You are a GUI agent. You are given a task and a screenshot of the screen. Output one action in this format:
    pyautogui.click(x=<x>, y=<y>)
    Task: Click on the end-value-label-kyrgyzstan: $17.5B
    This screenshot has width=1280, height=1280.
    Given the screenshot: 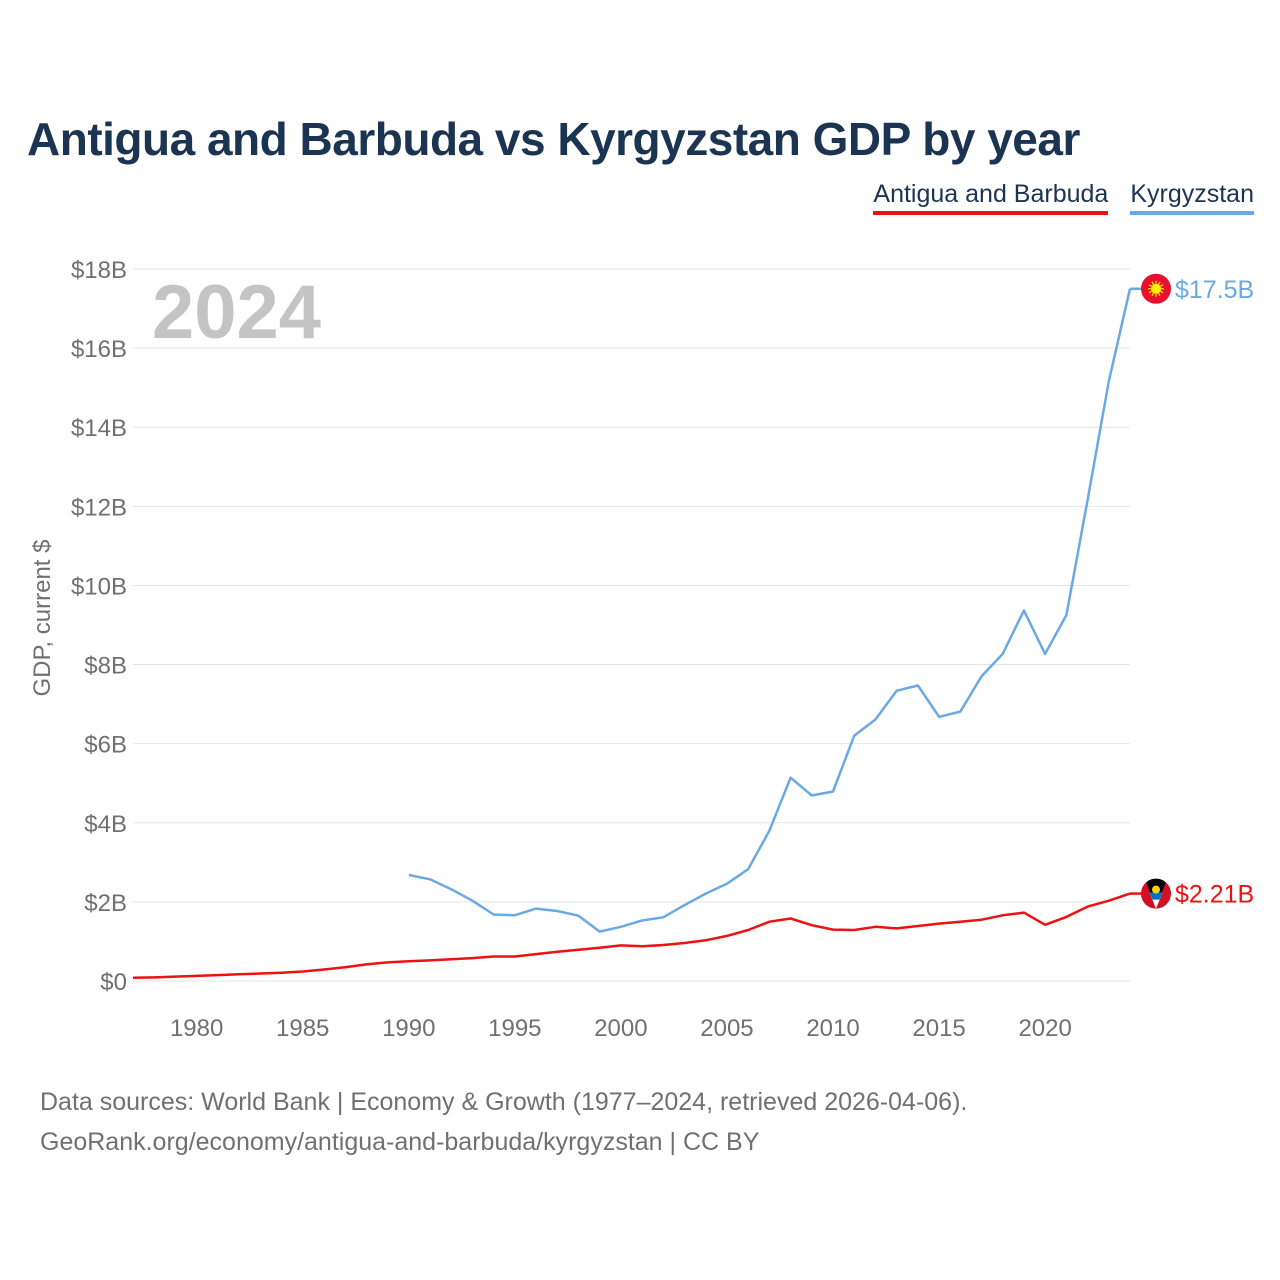 What is the action you would take?
    pyautogui.click(x=1214, y=290)
    